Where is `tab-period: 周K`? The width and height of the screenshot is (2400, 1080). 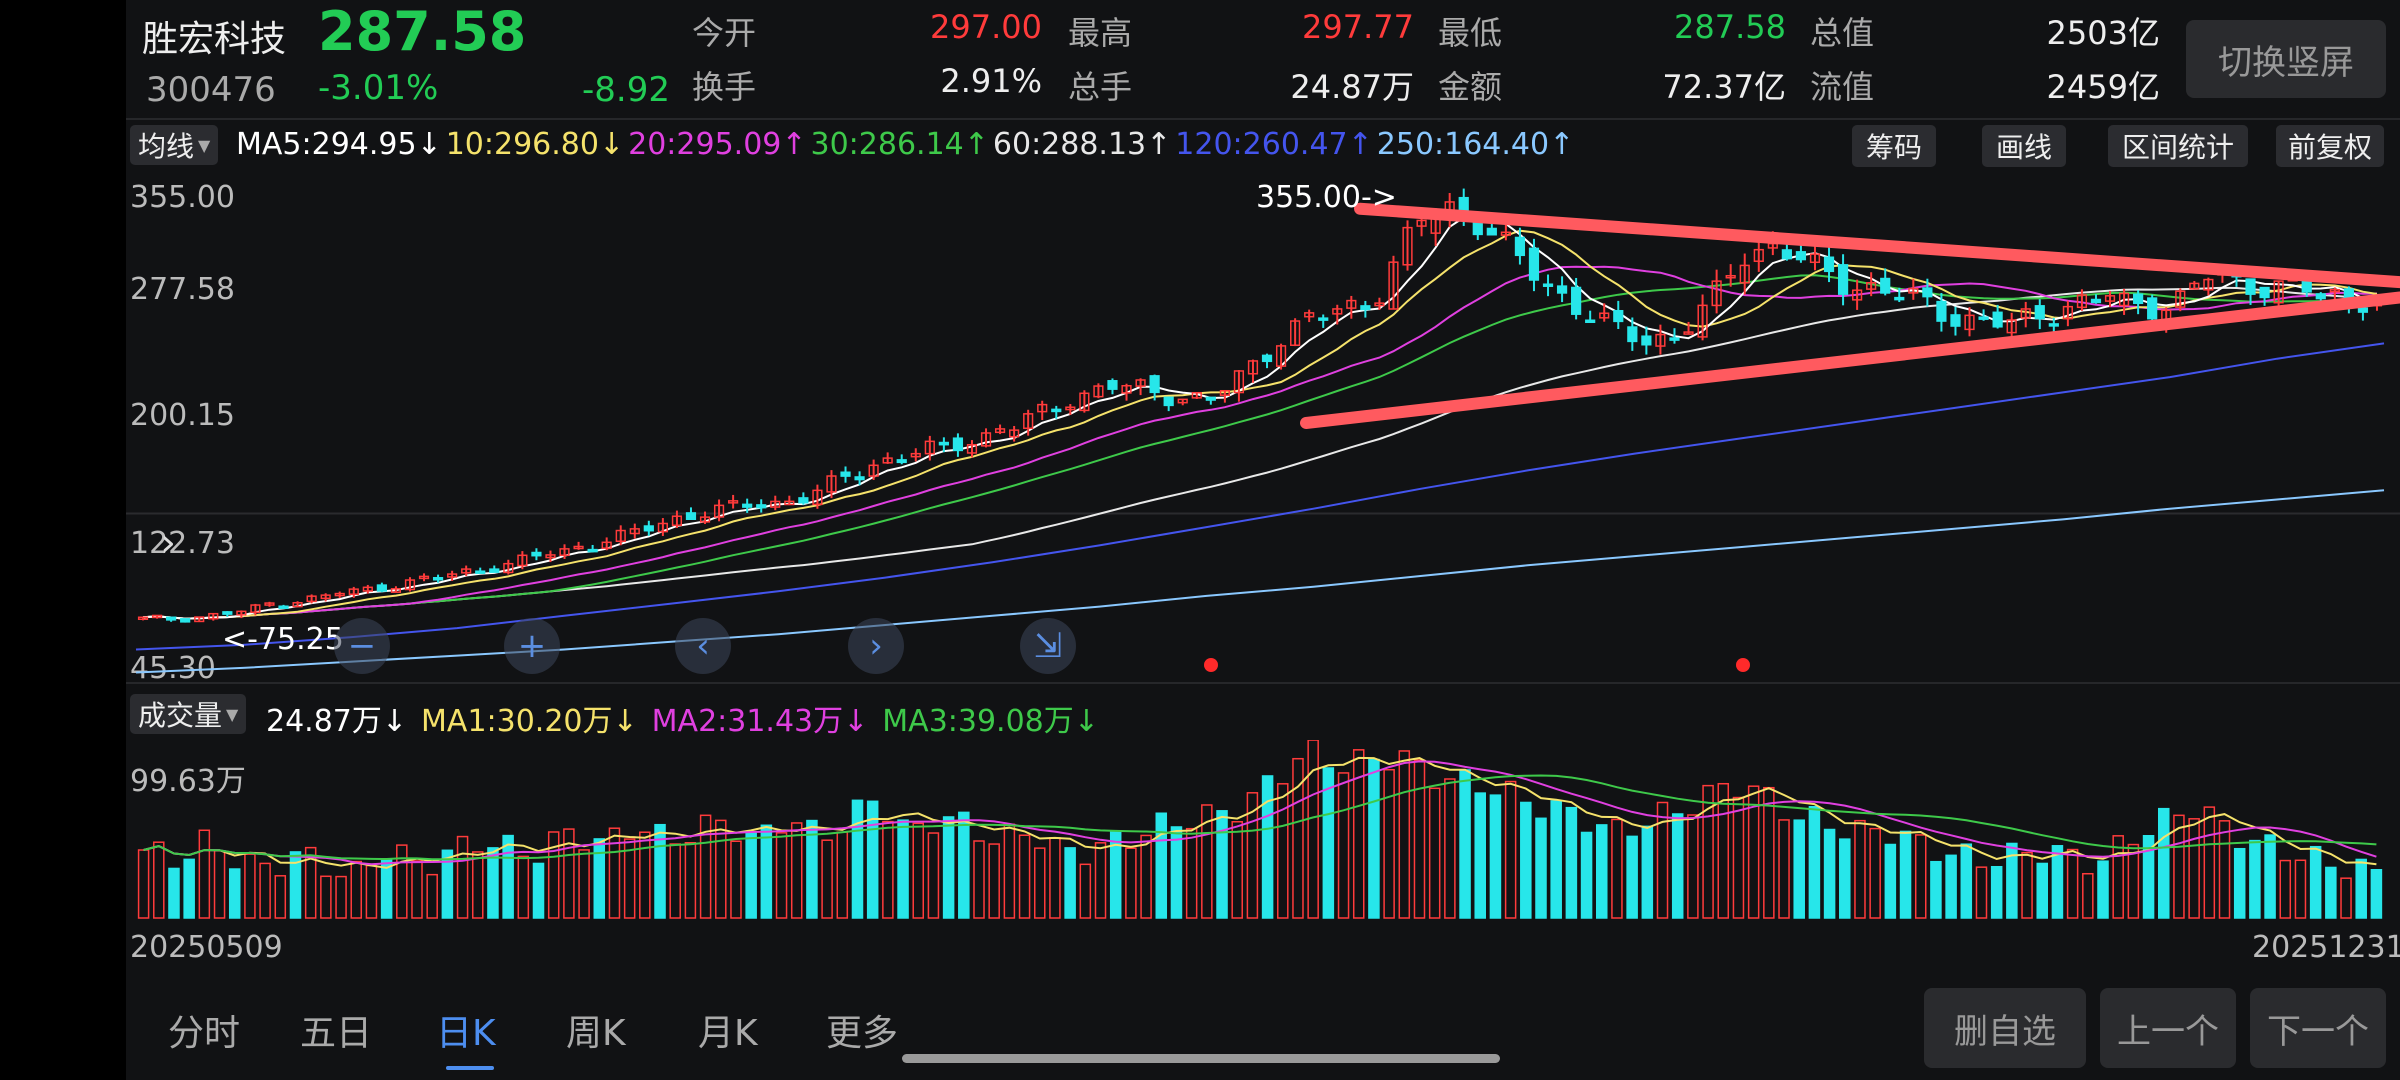 tab-period: 周K is located at coordinates (596, 1033).